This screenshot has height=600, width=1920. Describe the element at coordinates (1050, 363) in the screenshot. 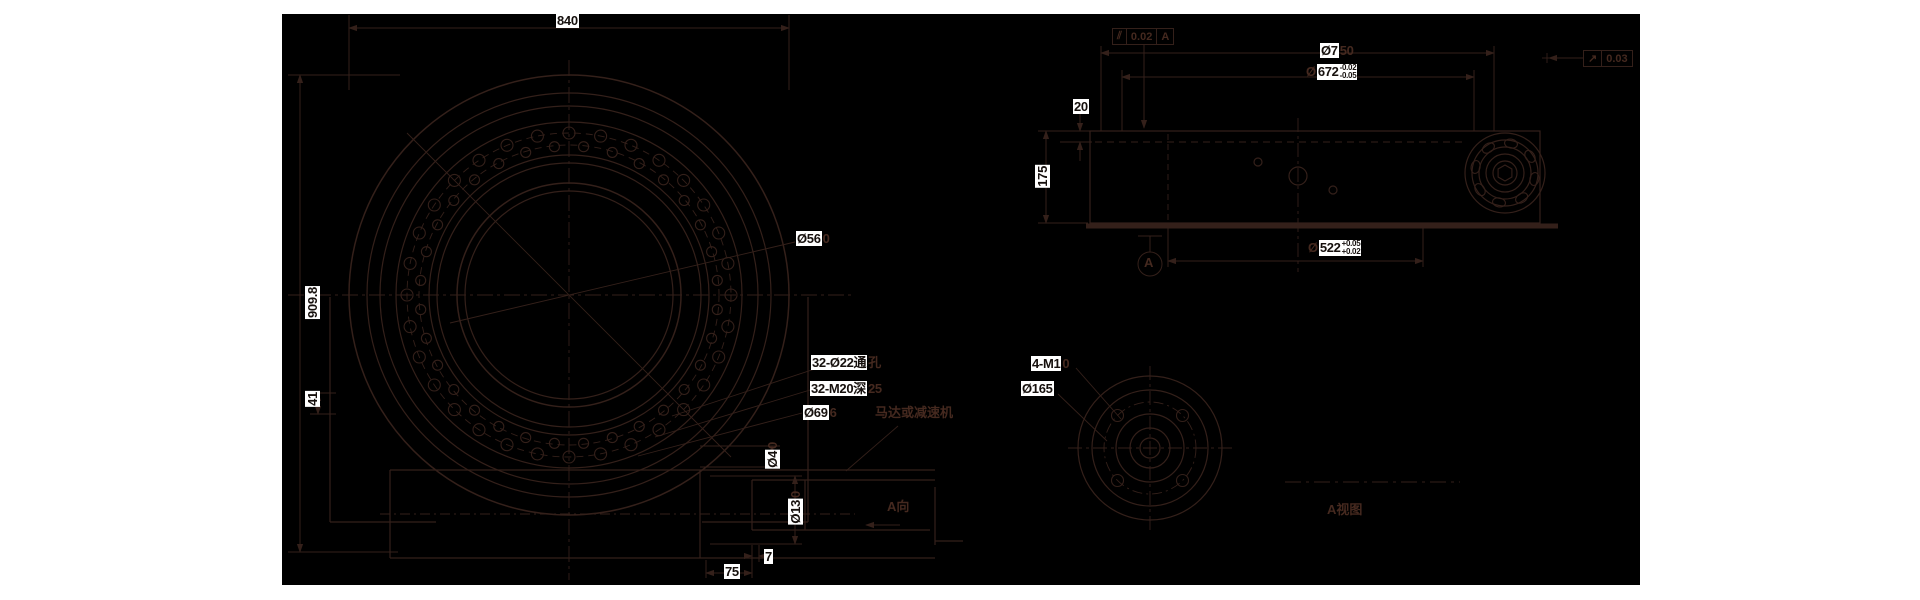

I see `dim-4-m10: 4-M1 0` at that location.